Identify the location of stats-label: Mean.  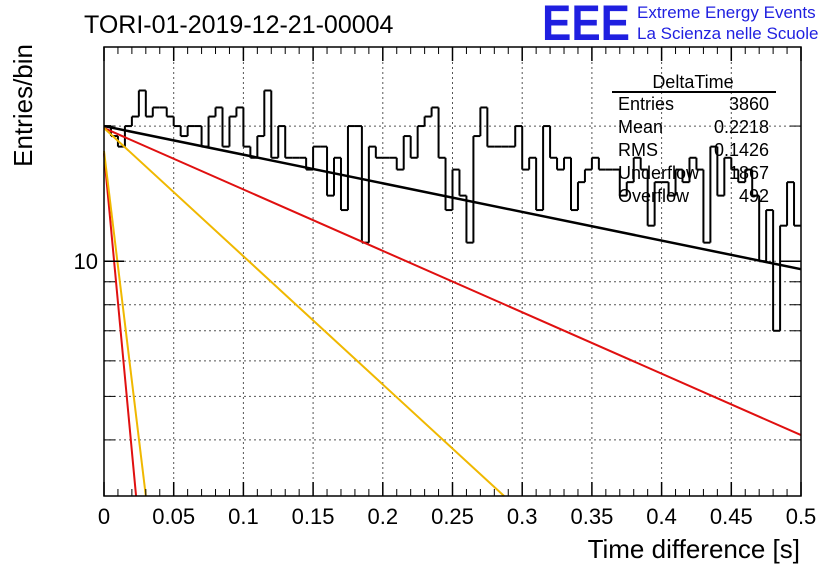
(640, 127).